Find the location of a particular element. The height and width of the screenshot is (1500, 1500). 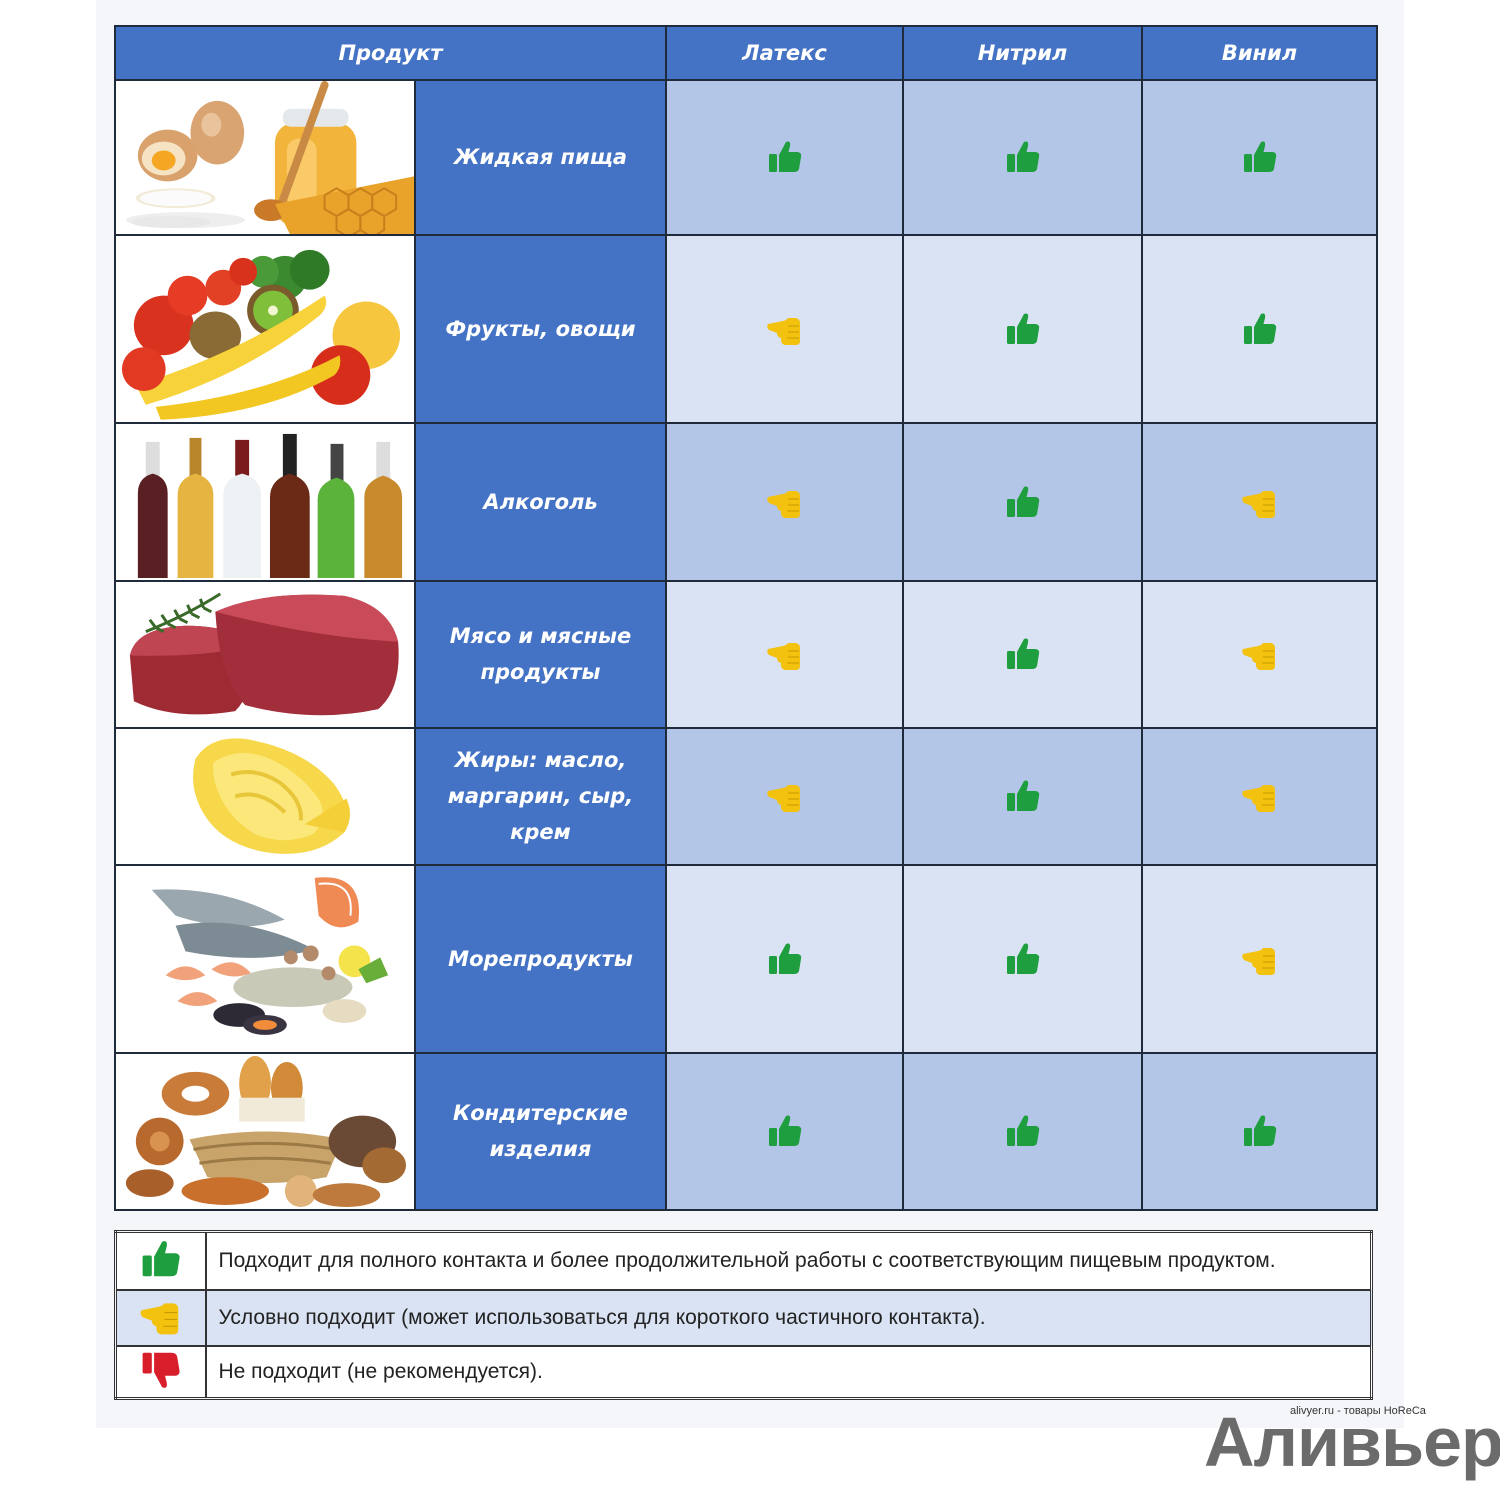

legend-row: Не подходит (не рекомендуется). is located at coordinates (743, 1371).